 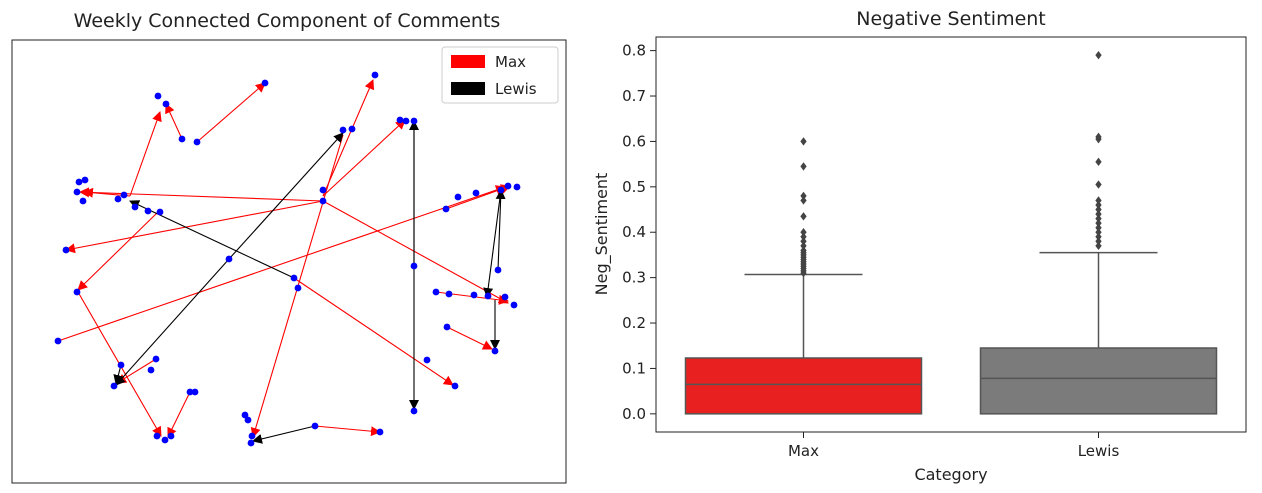 I want to click on x-tick-label-lewis: Lewis, so click(x=1099, y=451).